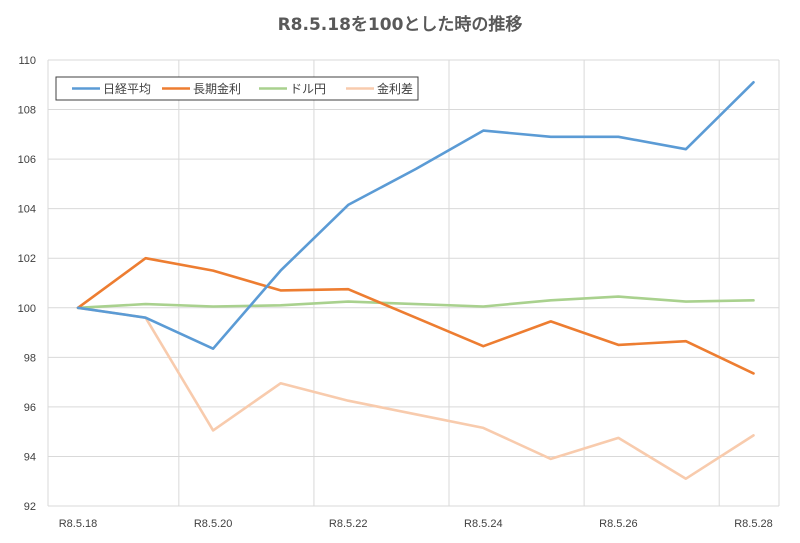  I want to click on x-tick-label: R8.5.22, so click(348, 524).